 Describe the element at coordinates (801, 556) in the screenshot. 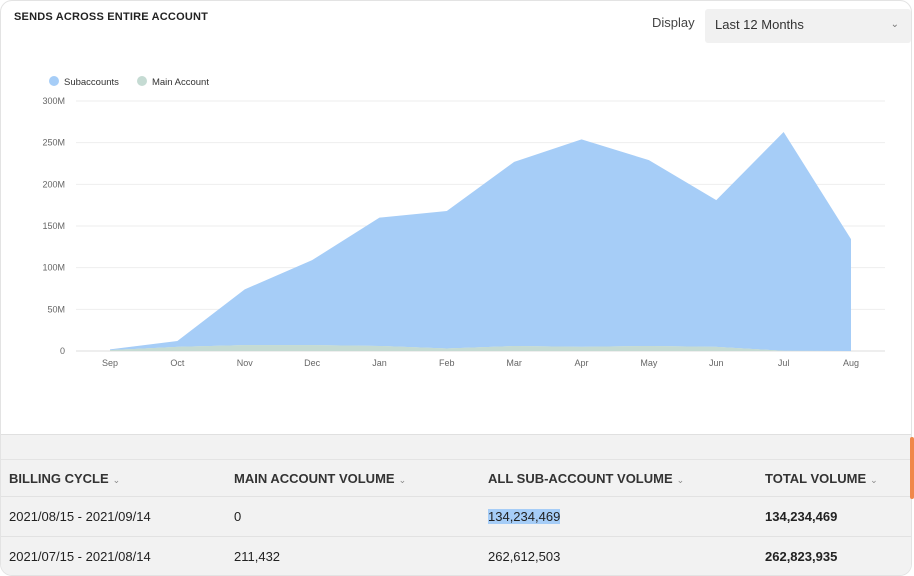

I see `total-volume-cell: 262,823,935` at that location.